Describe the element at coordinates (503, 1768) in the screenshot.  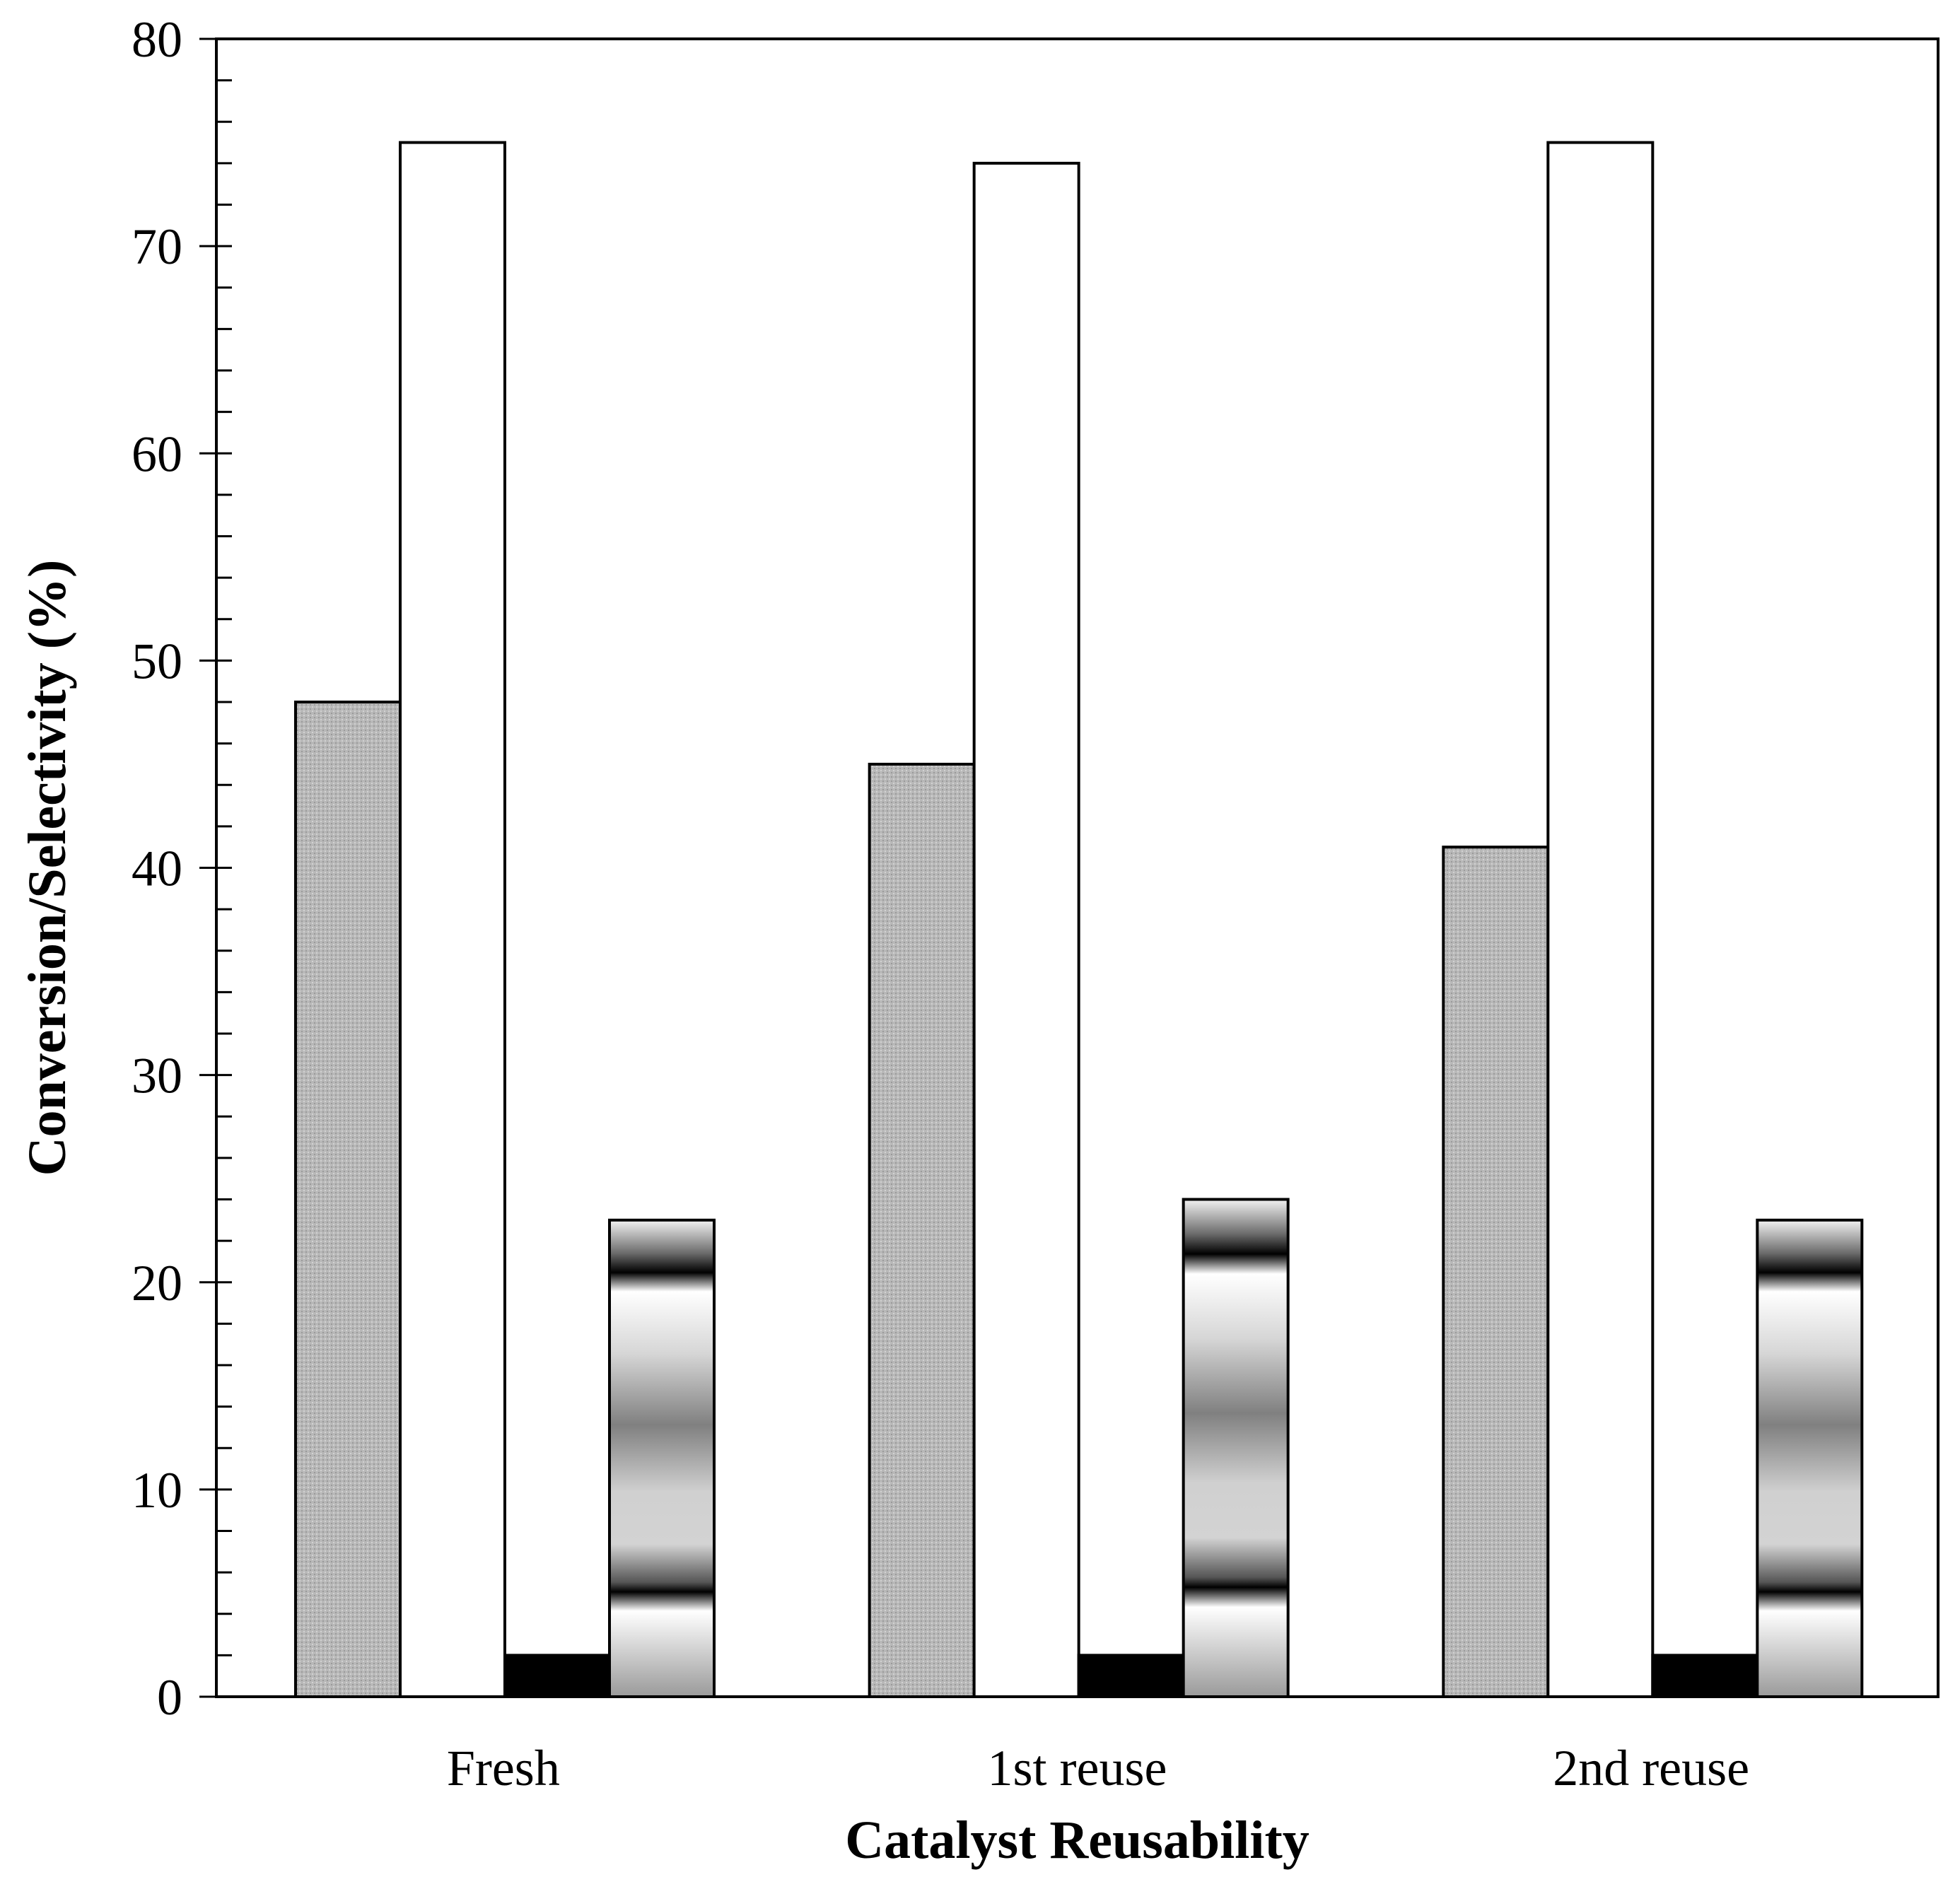
I see `x-tick-label: Fresh` at that location.